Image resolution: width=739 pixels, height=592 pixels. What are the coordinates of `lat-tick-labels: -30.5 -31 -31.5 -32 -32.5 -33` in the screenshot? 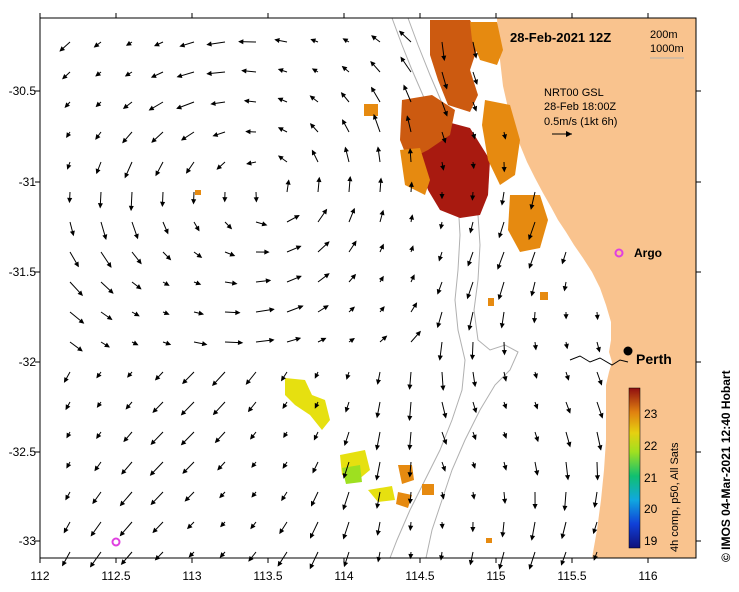 It's located at (23, 316).